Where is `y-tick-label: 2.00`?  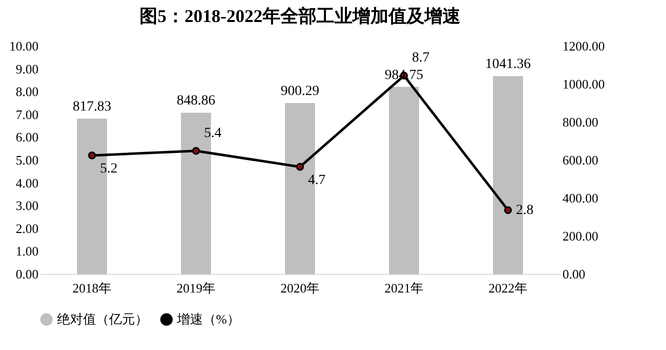 y-tick-label: 2.00 is located at coordinates (27, 228).